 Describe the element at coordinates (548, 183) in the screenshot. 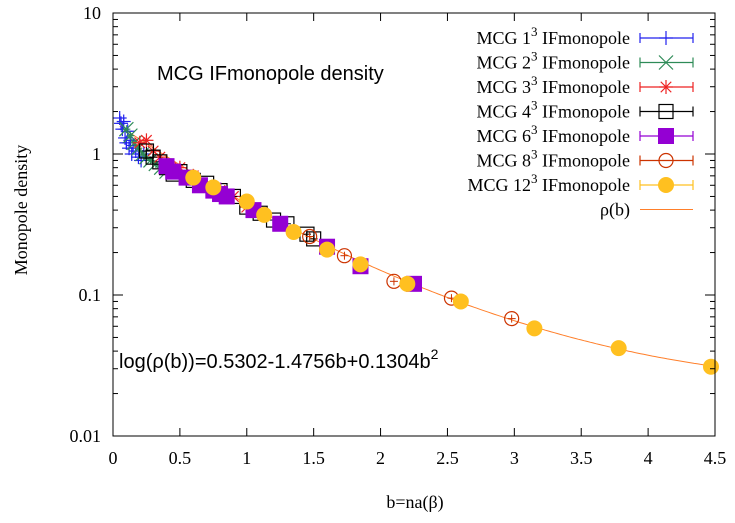

I see `legend-label: MCG 123 IFmonopole` at that location.